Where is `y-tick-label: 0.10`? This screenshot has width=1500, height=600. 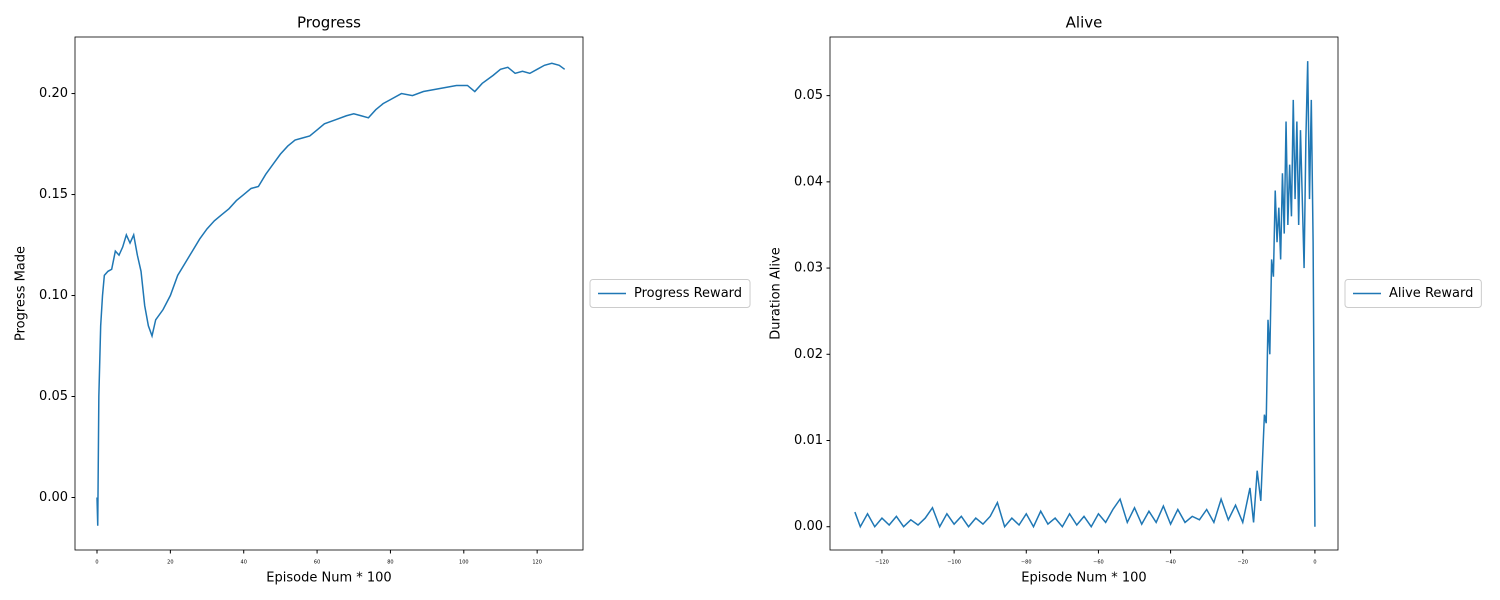
y-tick-label: 0.10 is located at coordinates (53, 295).